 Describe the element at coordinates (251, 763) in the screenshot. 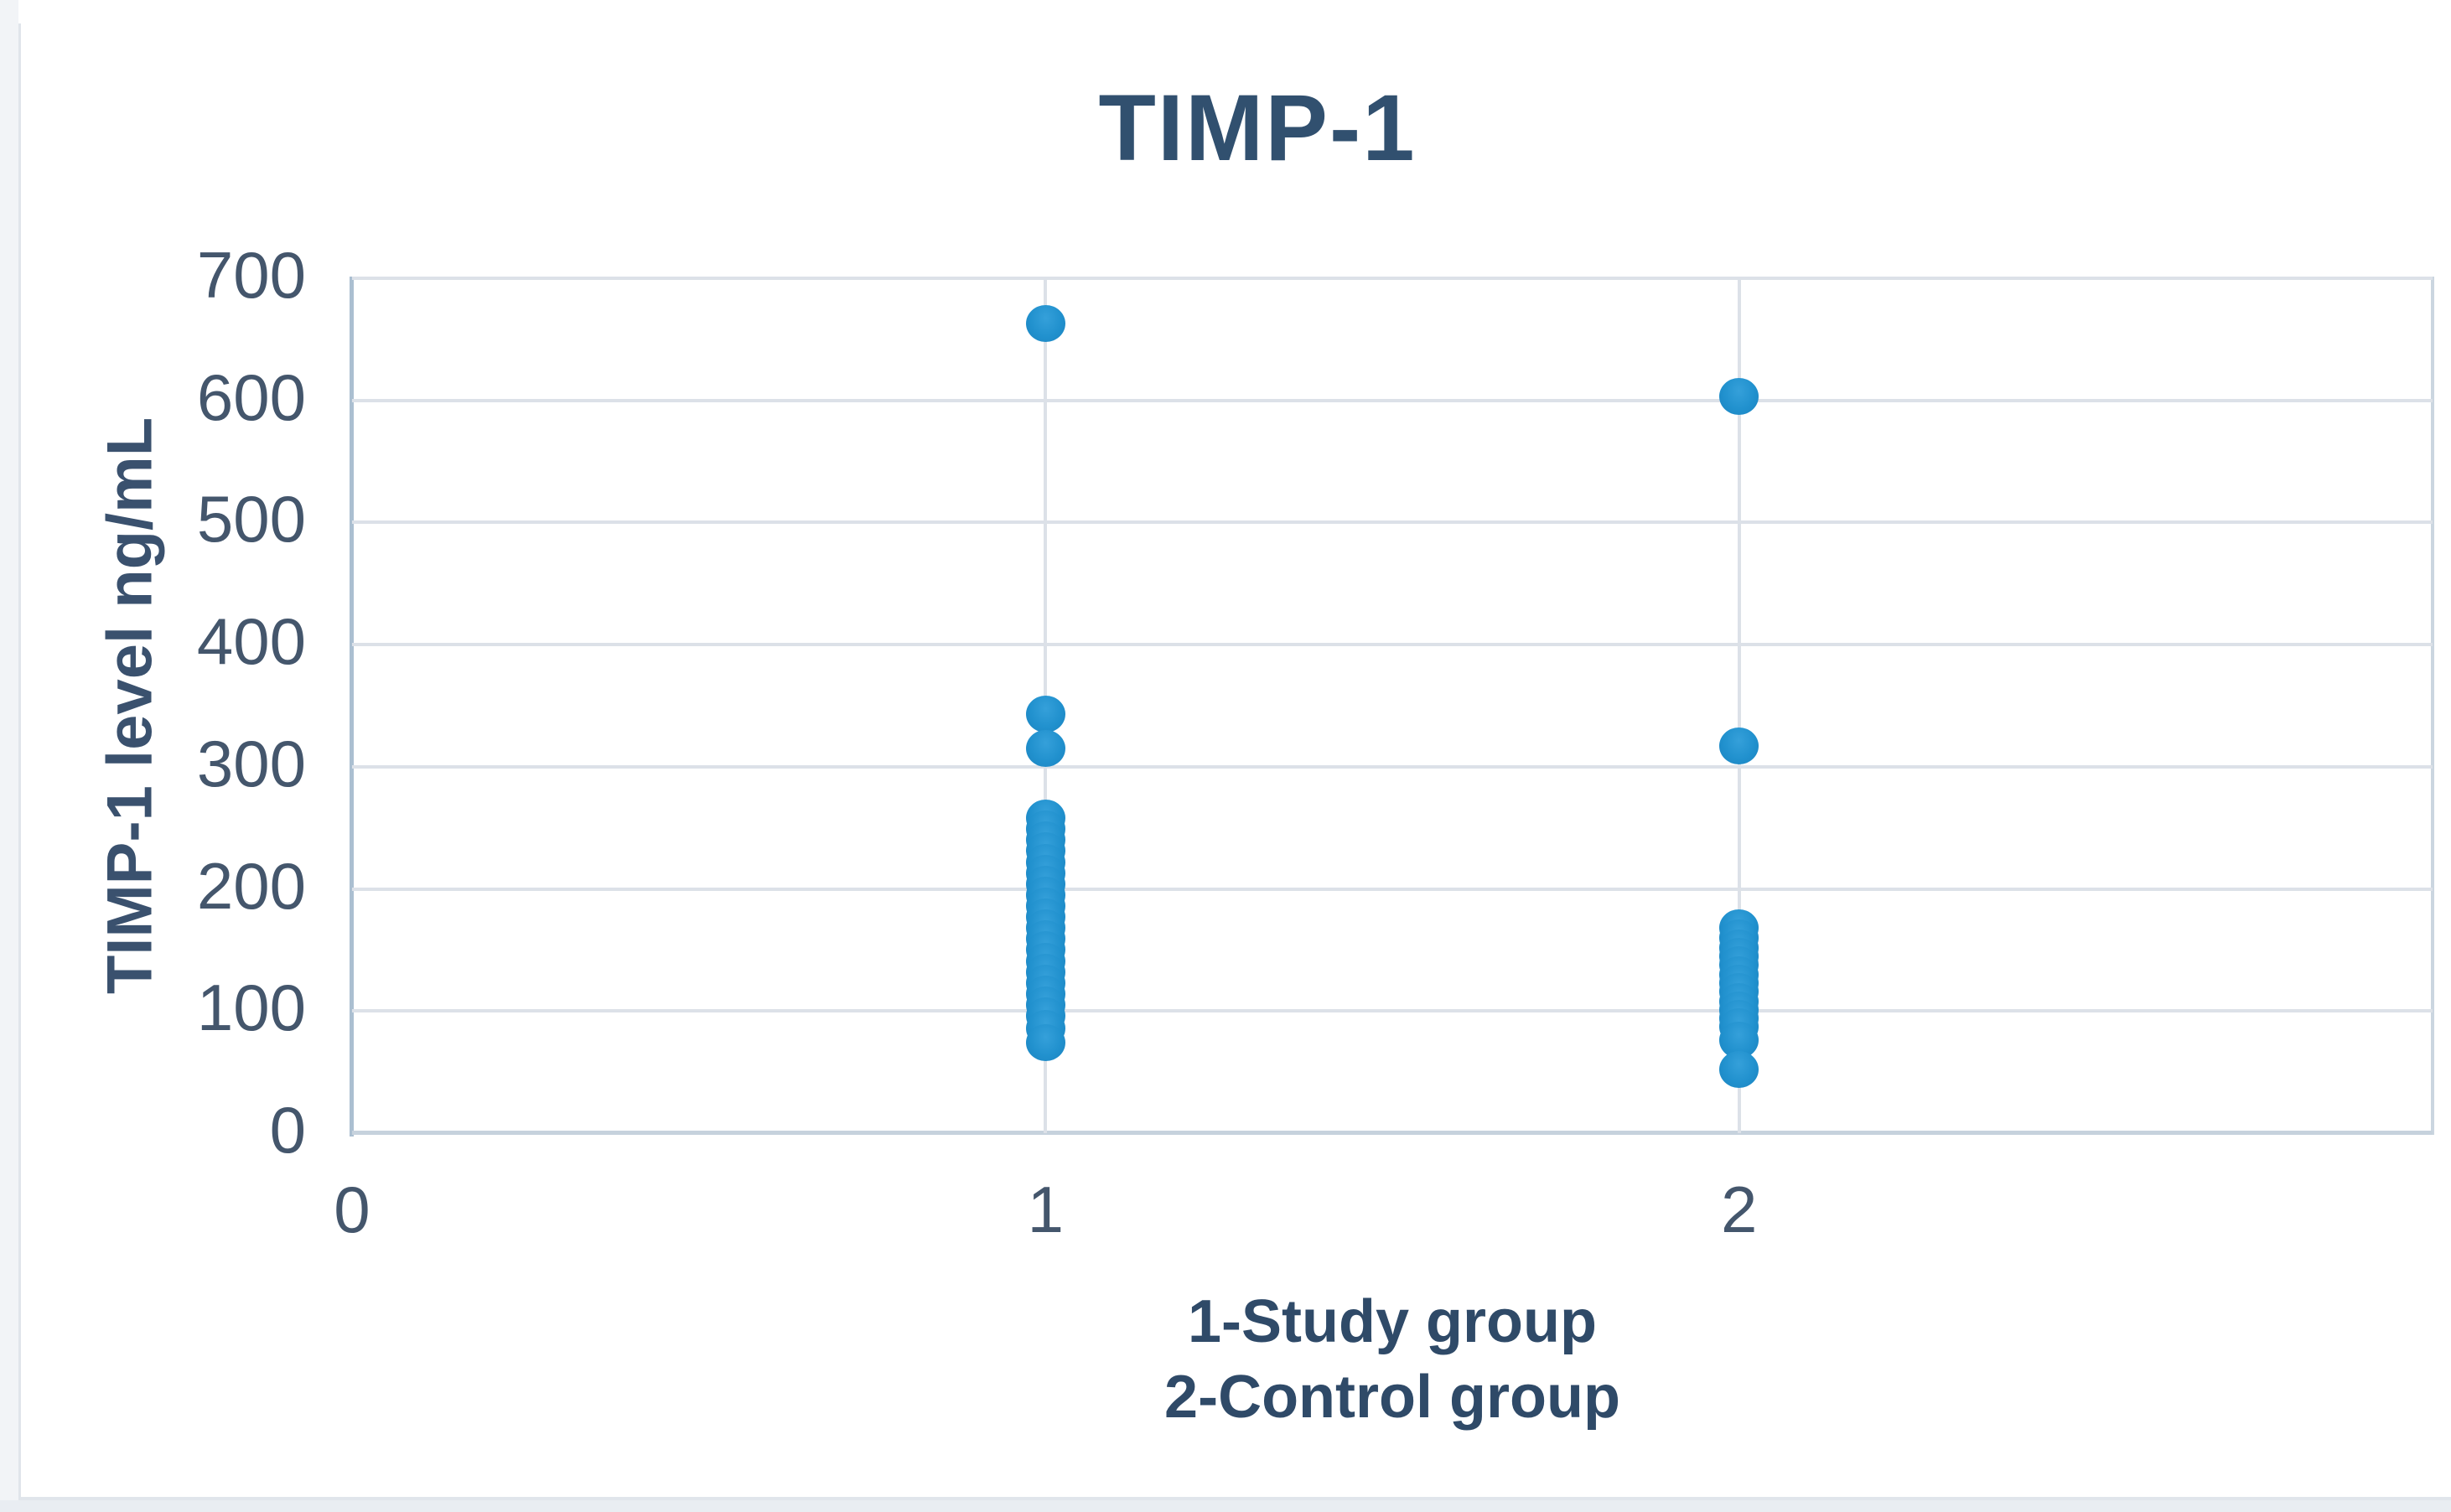

I see `y-tick-label-300: 300` at that location.